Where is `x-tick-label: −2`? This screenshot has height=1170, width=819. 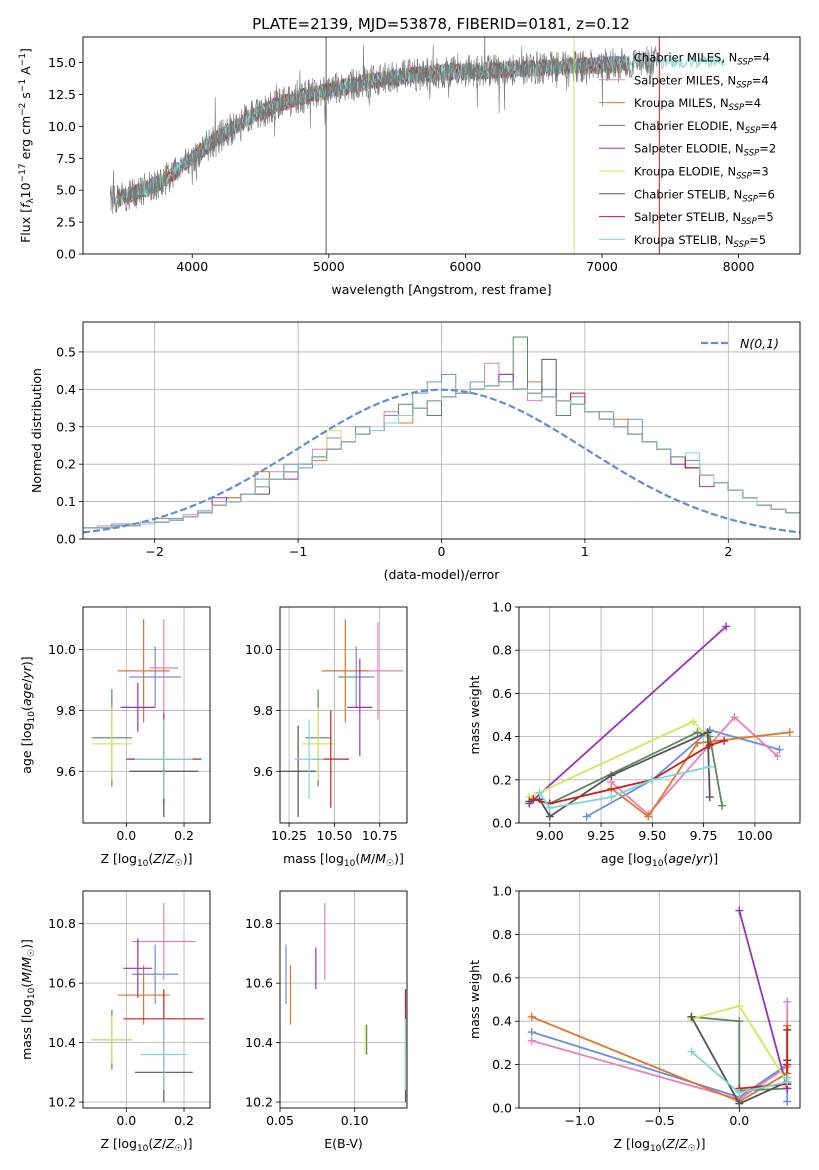
x-tick-label: −2 is located at coordinates (154, 551).